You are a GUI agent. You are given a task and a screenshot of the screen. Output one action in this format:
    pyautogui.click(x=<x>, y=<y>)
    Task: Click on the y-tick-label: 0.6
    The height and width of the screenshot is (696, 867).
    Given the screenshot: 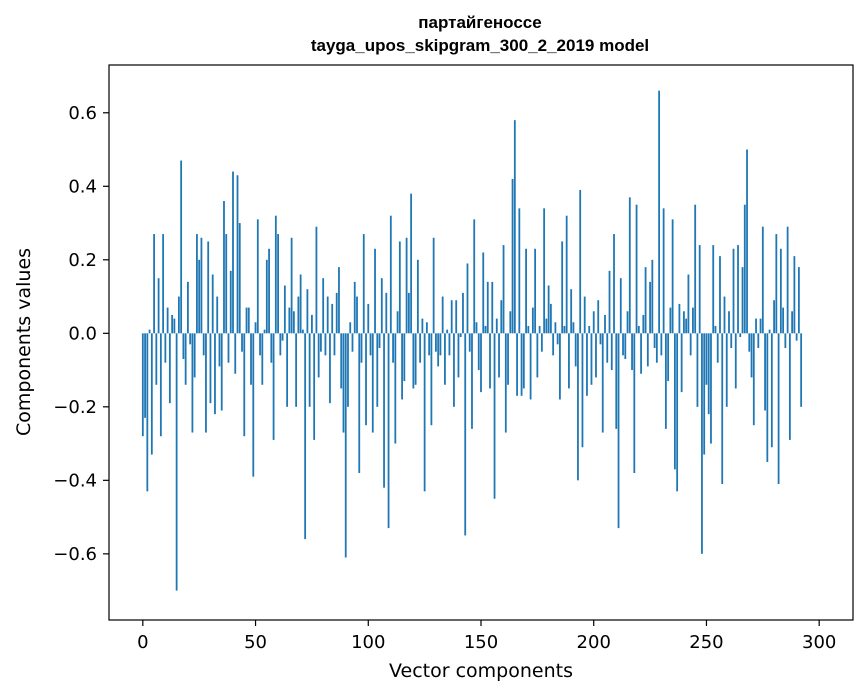 What is the action you would take?
    pyautogui.click(x=82, y=113)
    